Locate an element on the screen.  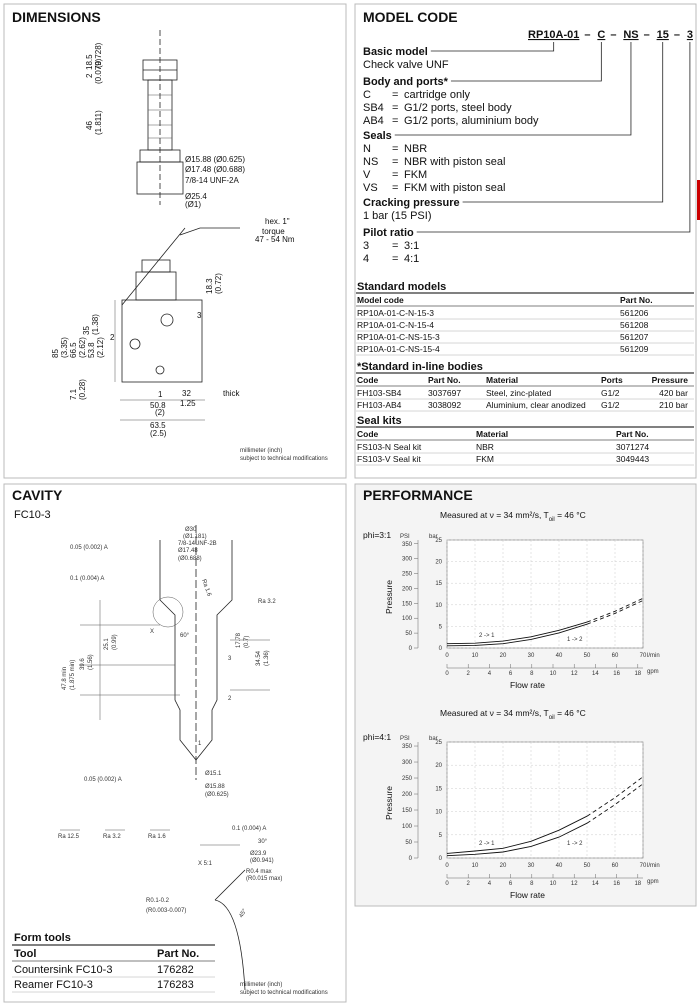
text: 1.25 is located at coordinates (188, 403).